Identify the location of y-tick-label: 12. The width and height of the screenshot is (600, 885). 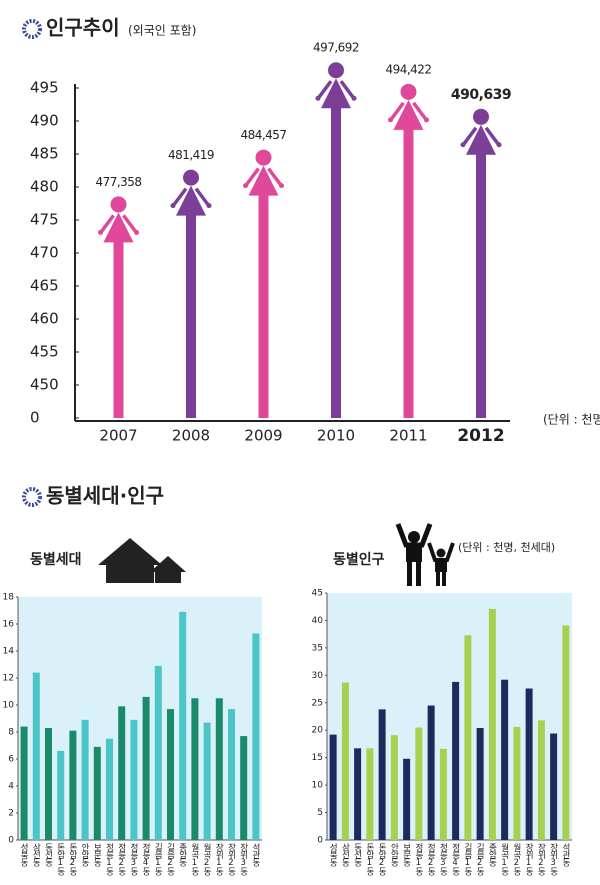
(8, 679).